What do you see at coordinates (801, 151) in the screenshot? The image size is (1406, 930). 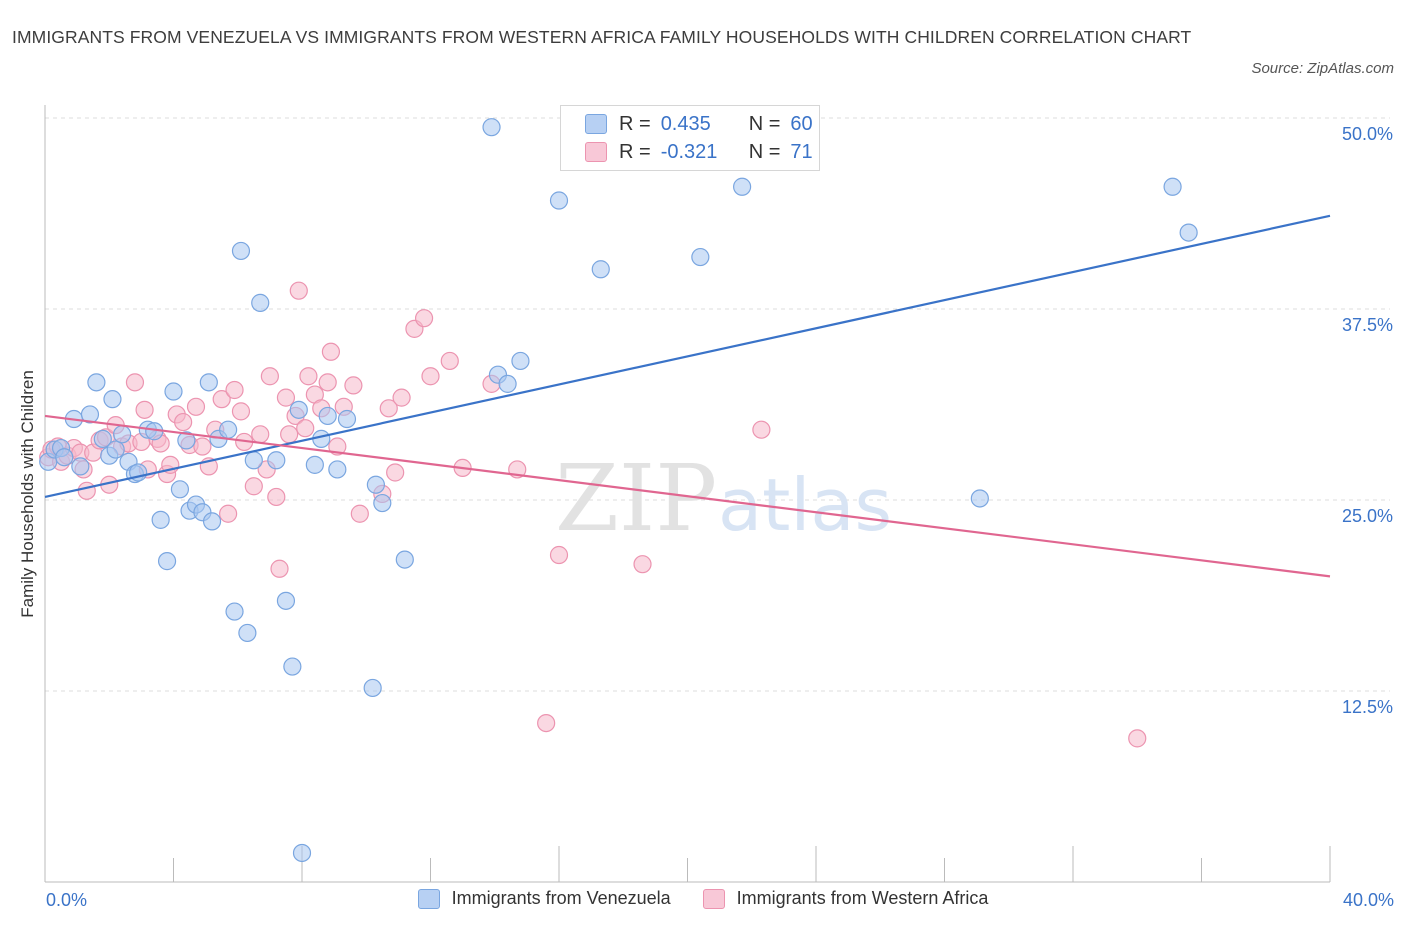 I see `legend-n-value-western-africa: 71` at bounding box center [801, 151].